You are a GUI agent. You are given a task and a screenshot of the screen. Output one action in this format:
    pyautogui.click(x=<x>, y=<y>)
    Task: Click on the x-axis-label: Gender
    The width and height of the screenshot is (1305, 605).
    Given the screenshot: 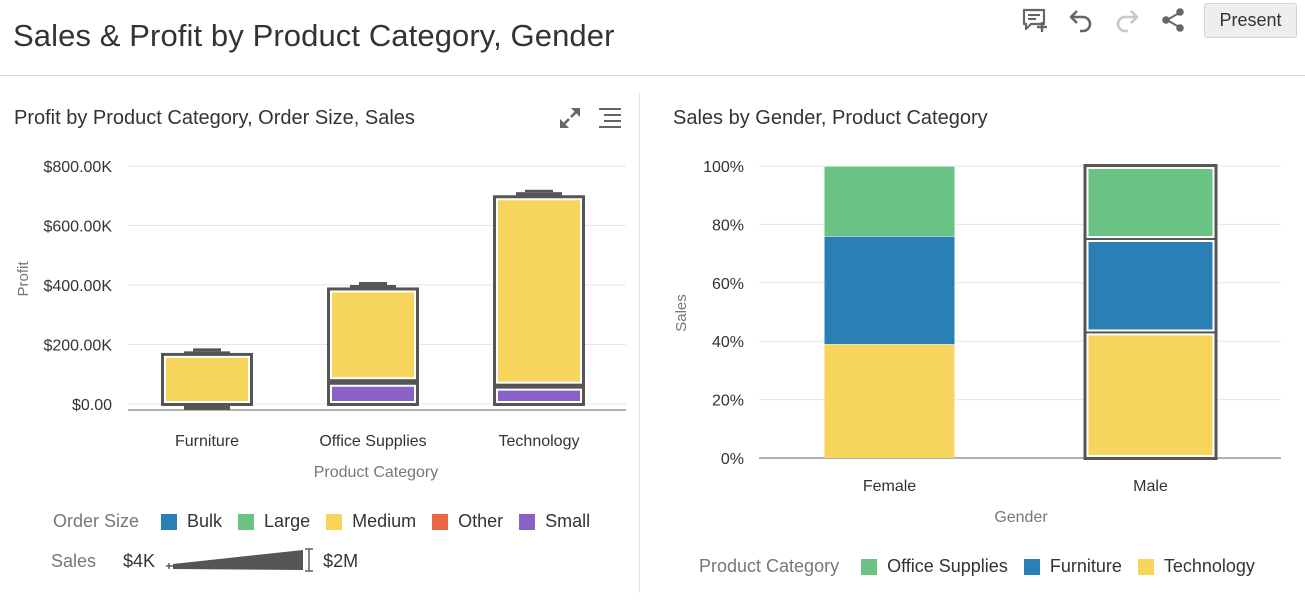 What is the action you would take?
    pyautogui.click(x=1021, y=517)
    